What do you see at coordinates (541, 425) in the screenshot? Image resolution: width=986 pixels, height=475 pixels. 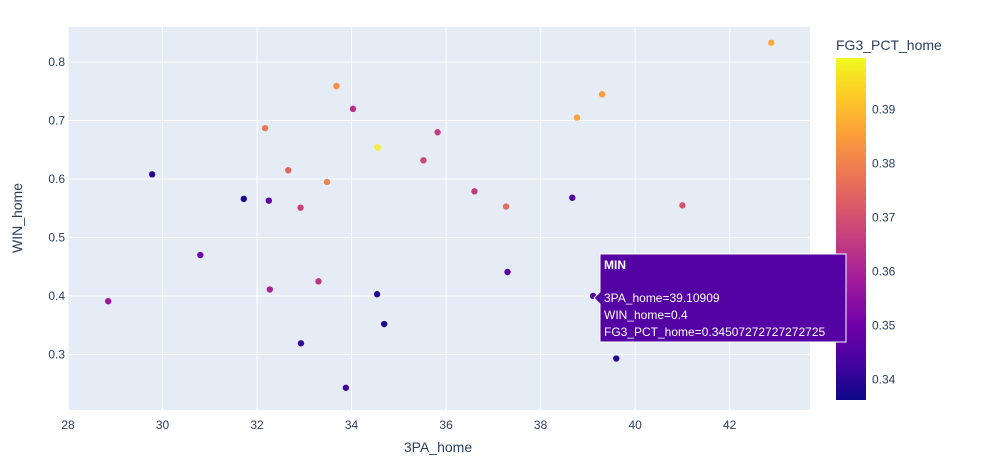 I see `x-tick-label: 38` at bounding box center [541, 425].